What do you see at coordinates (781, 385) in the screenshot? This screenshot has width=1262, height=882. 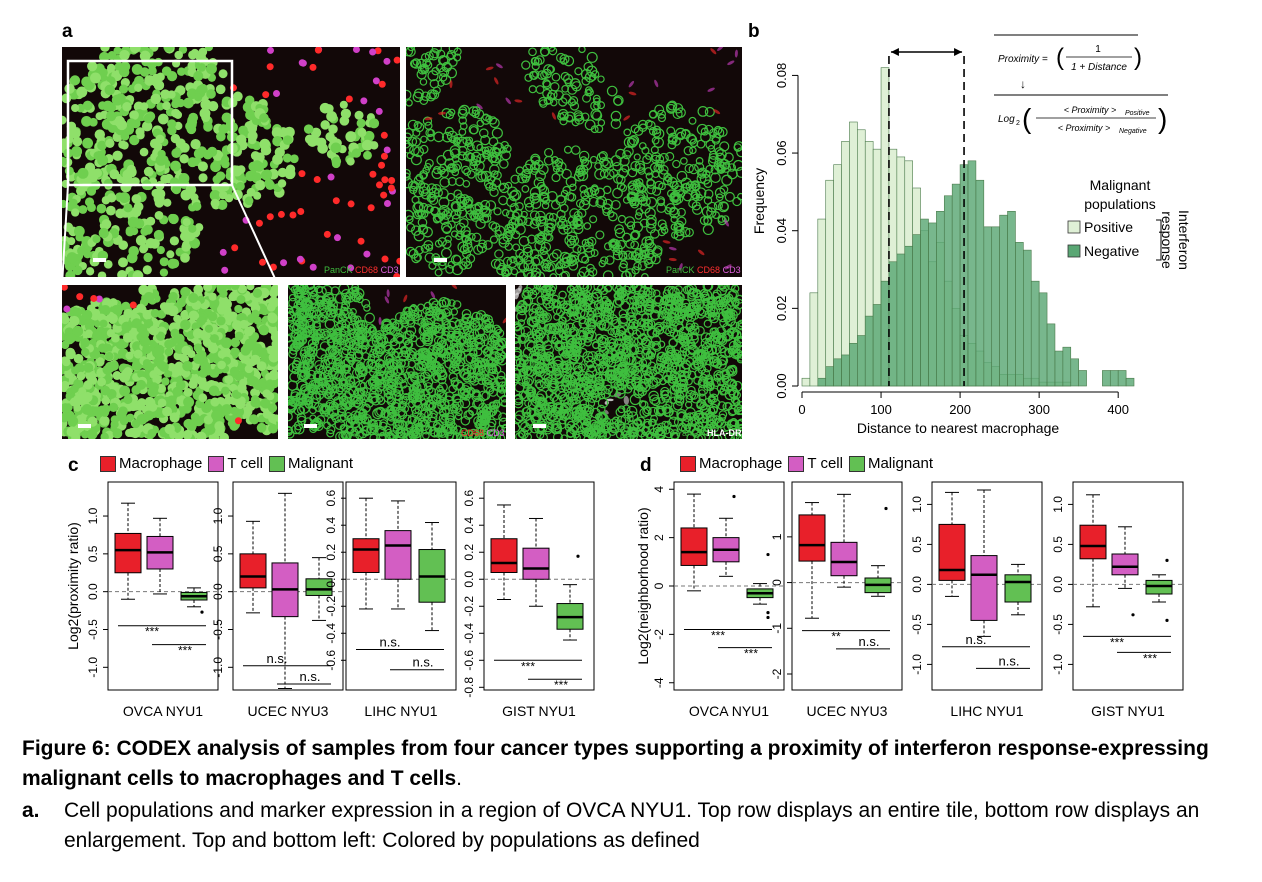 I see `y-tick-label: 0.00` at bounding box center [781, 385].